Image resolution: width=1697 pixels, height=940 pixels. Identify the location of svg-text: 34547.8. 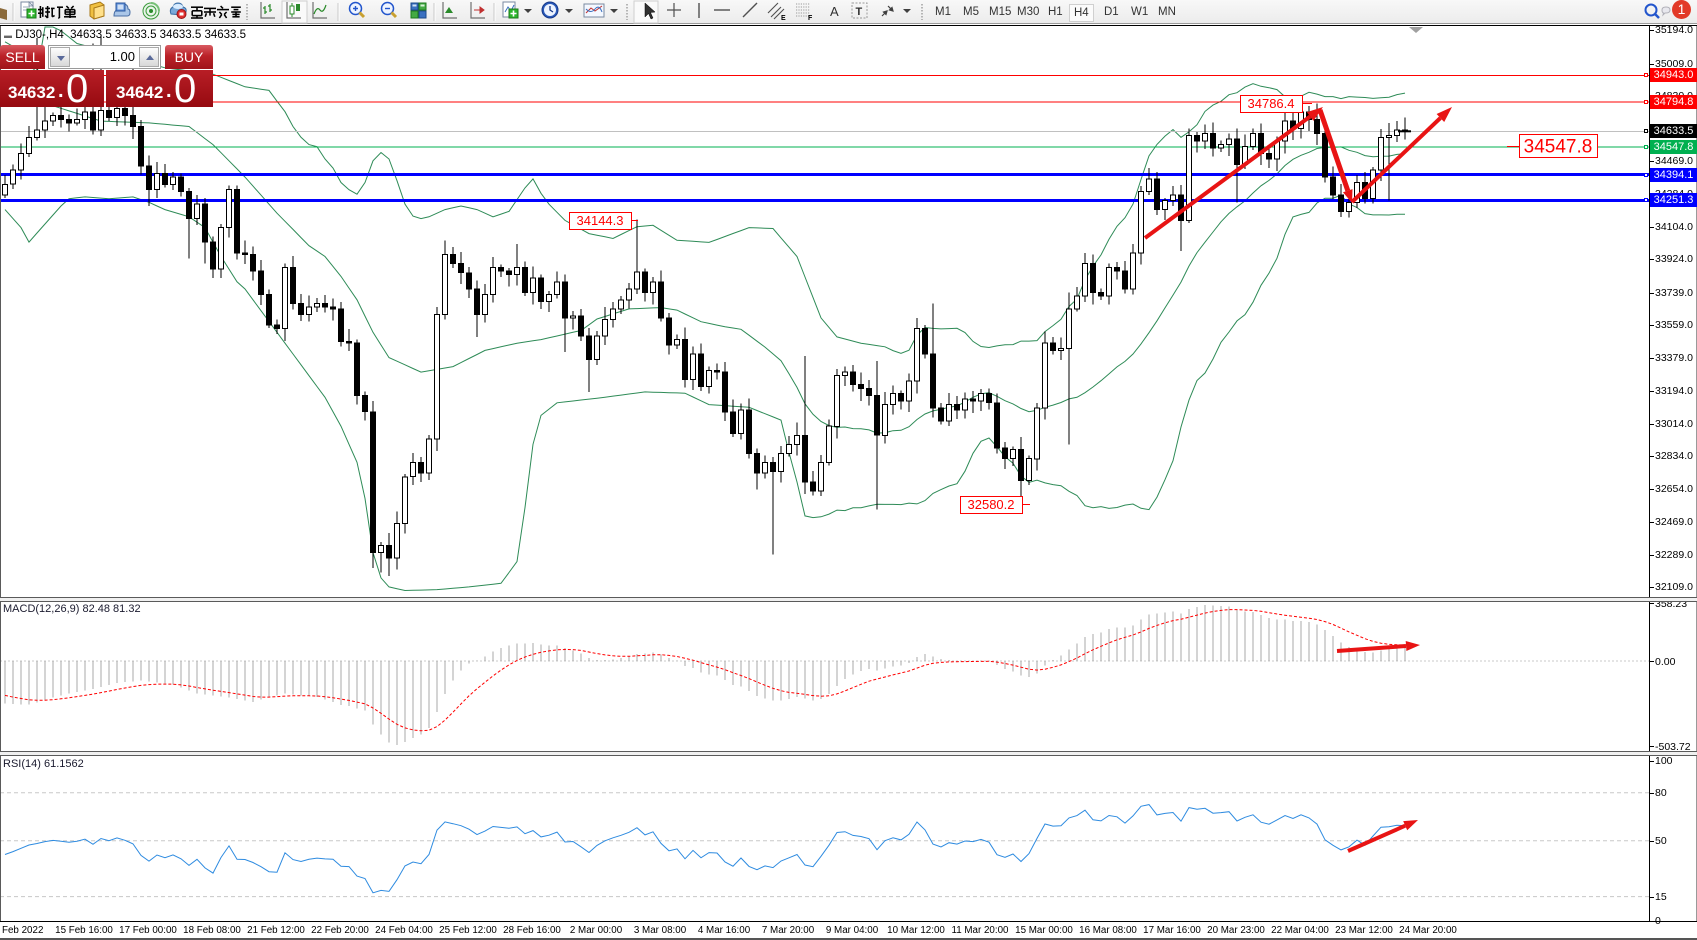
(1558, 146).